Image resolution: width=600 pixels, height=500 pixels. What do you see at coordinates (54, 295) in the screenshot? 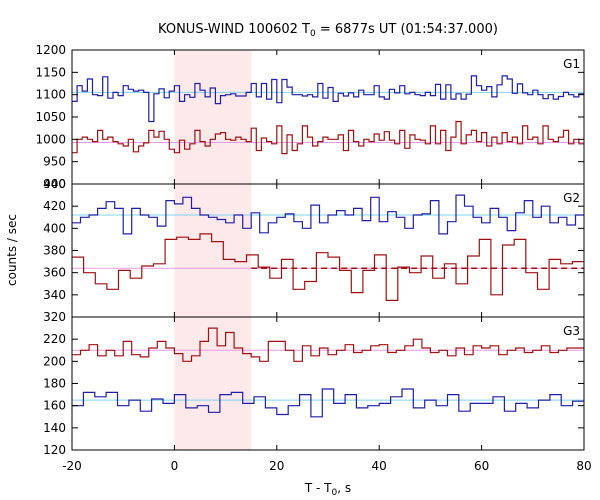
I see `y-tick-label: 340` at bounding box center [54, 295].